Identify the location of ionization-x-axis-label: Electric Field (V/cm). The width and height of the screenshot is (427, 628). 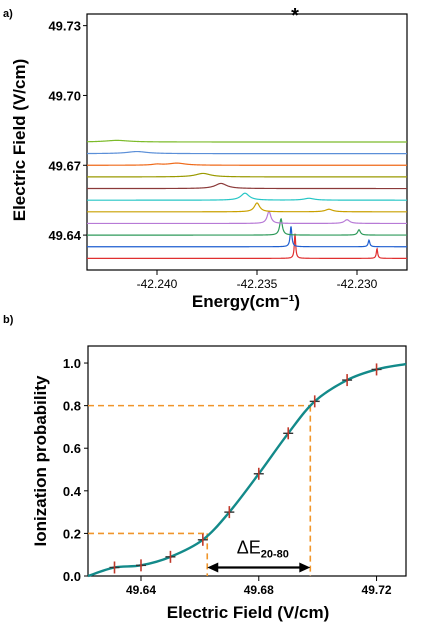
(248, 612).